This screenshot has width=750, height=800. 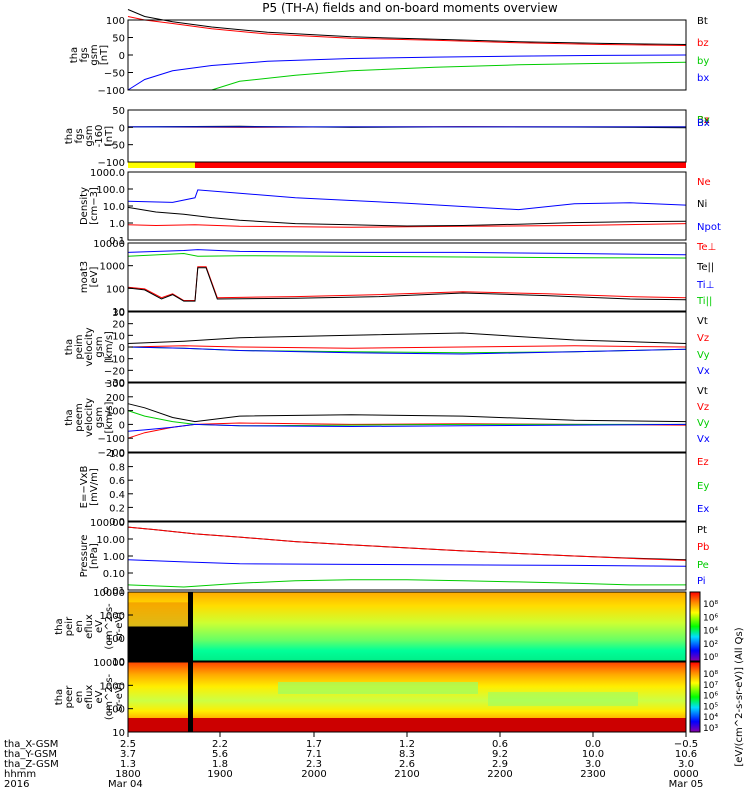 I want to click on legend-7-2: Pe, so click(x=703, y=565).